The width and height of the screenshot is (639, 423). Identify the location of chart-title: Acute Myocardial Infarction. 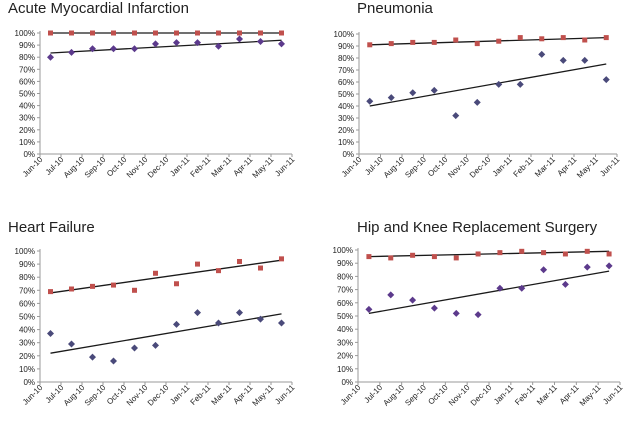
(98, 8).